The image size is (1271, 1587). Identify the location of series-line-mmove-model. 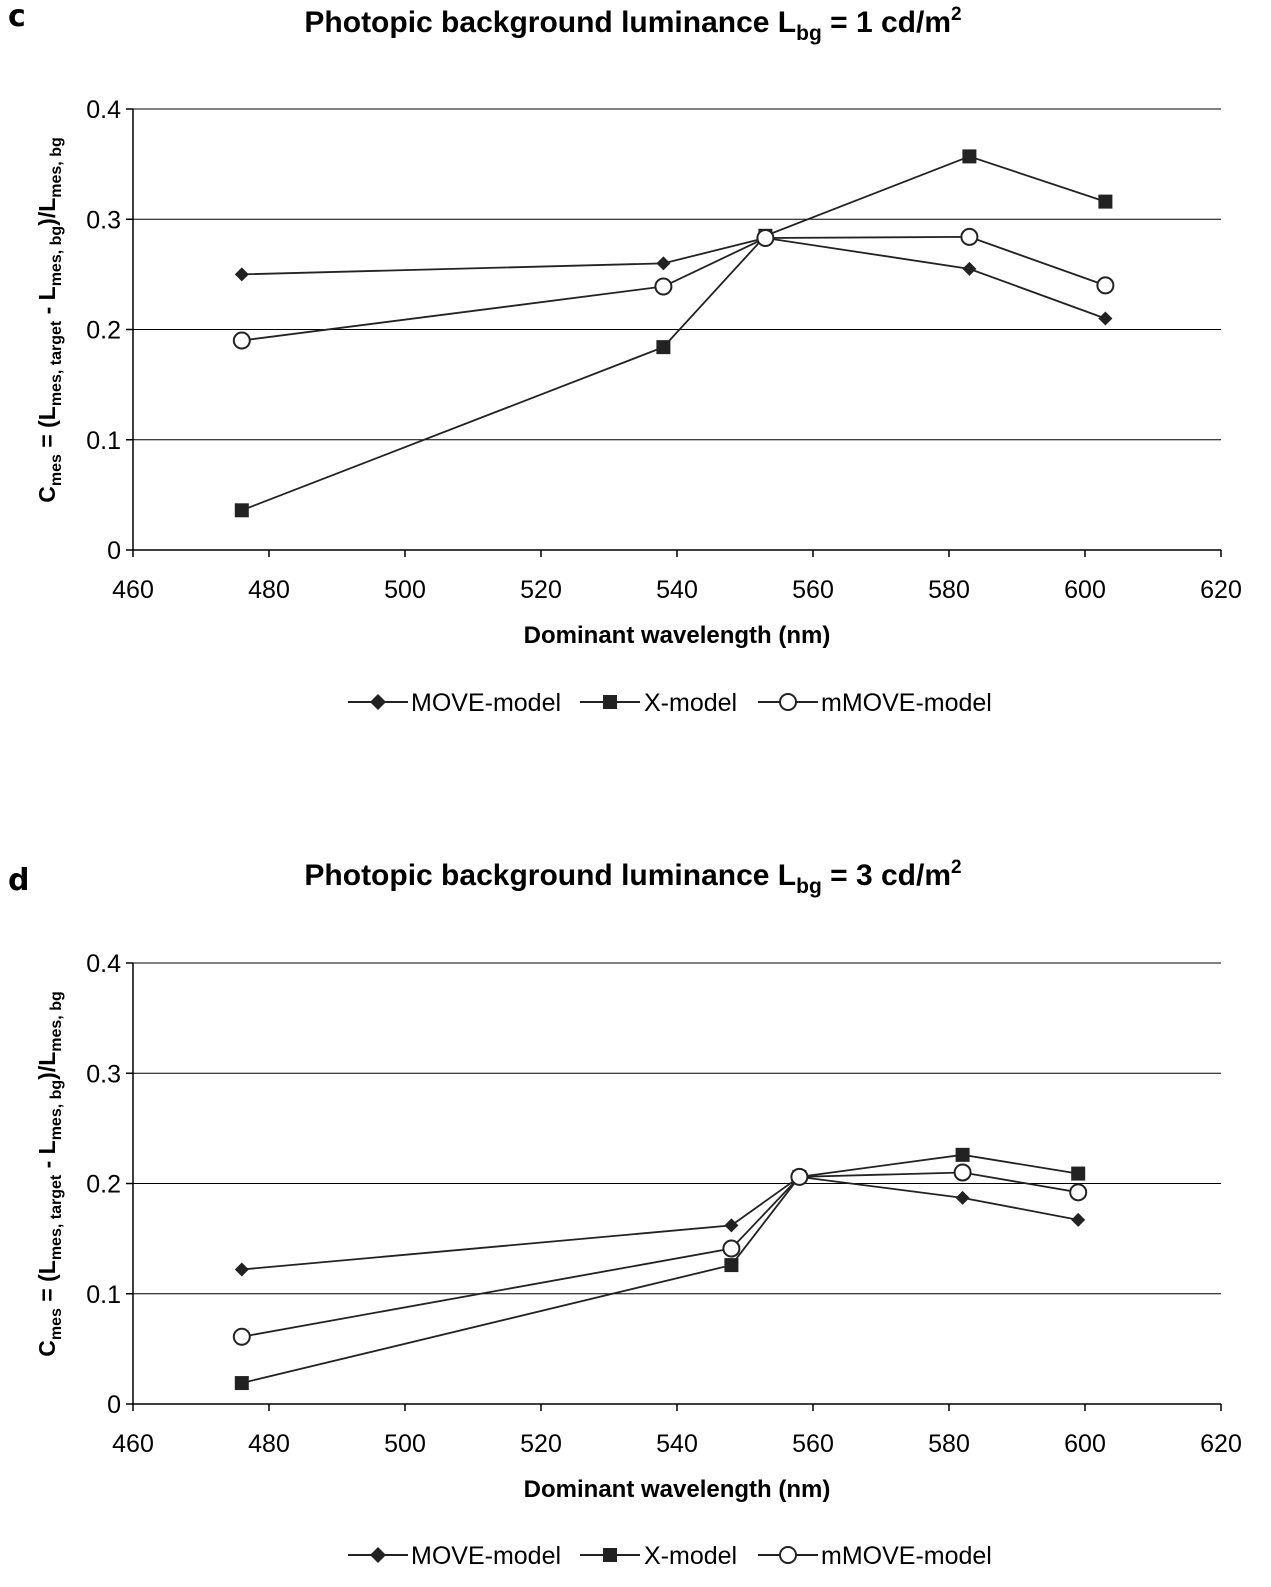
(673, 288).